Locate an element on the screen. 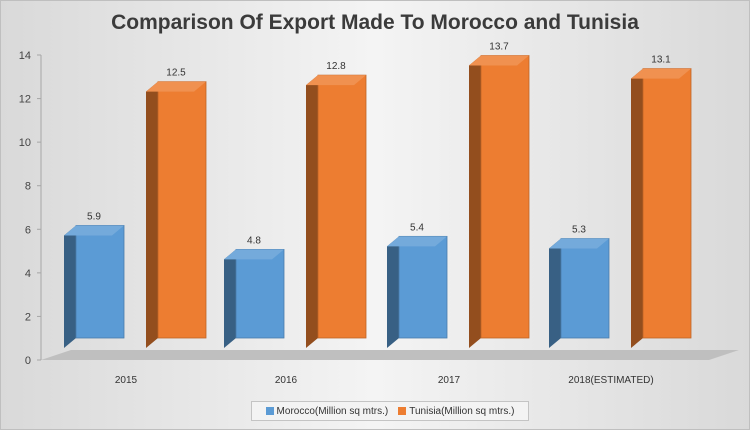 The width and height of the screenshot is (750, 431). data-label-morocco: 5.4 is located at coordinates (417, 227).